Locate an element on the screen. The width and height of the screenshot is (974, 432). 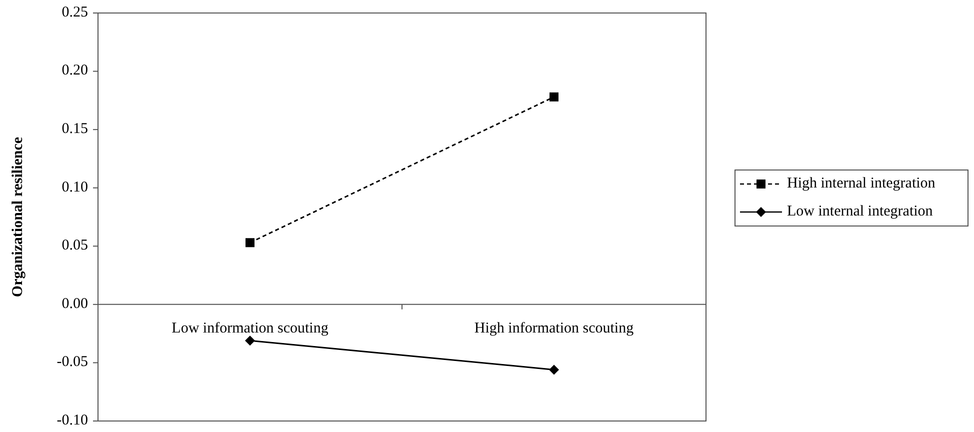
x-tick-label: High information scouting is located at coordinates (554, 328).